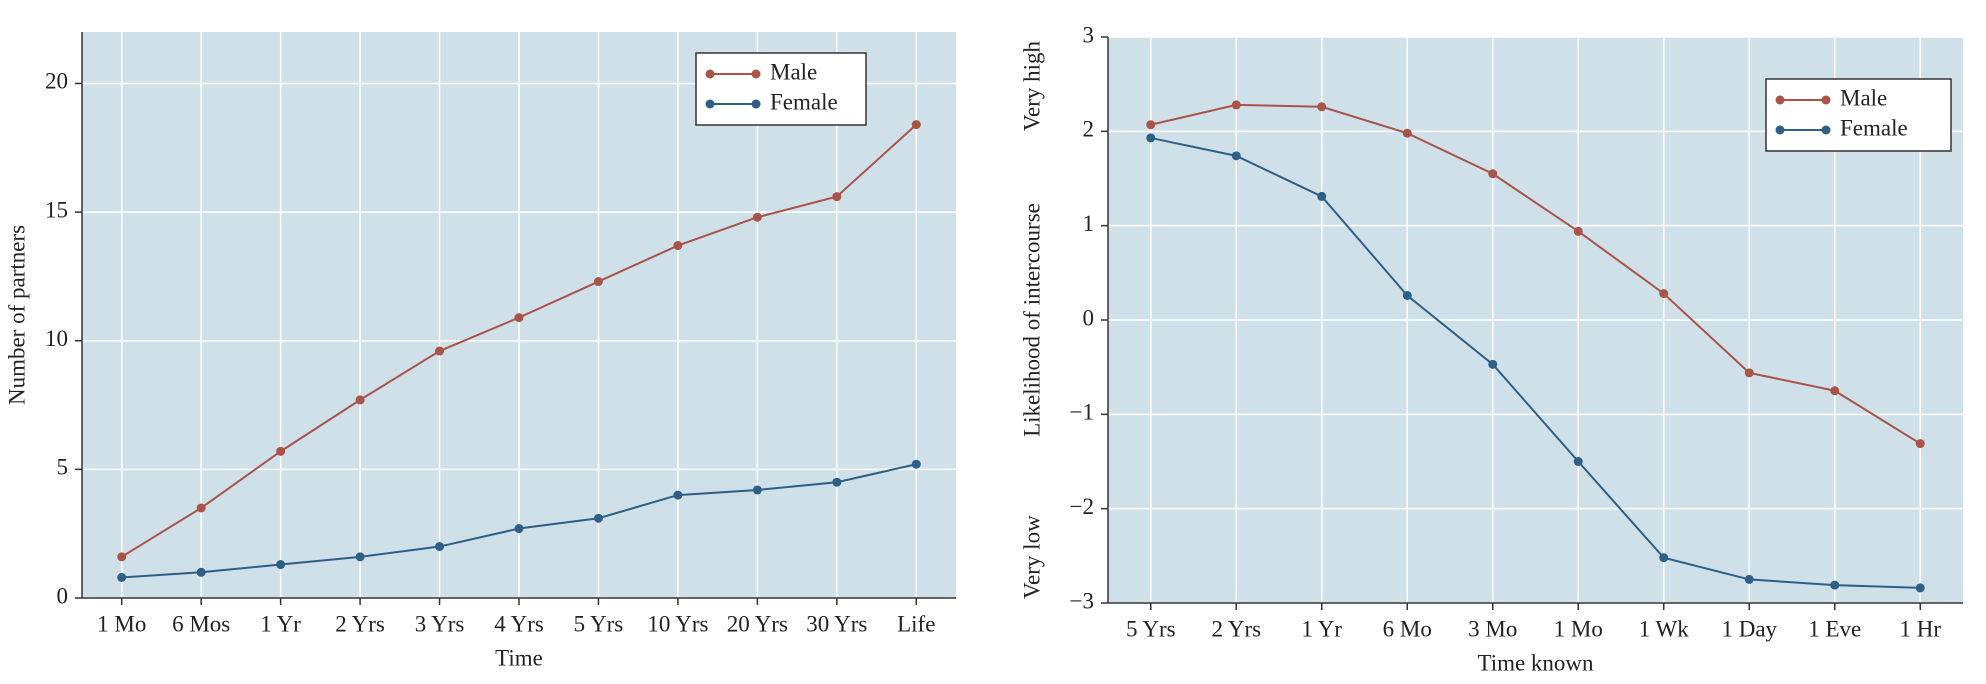 This screenshot has height=684, width=1986. I want to click on y-tick-label: −2, so click(1082, 506).